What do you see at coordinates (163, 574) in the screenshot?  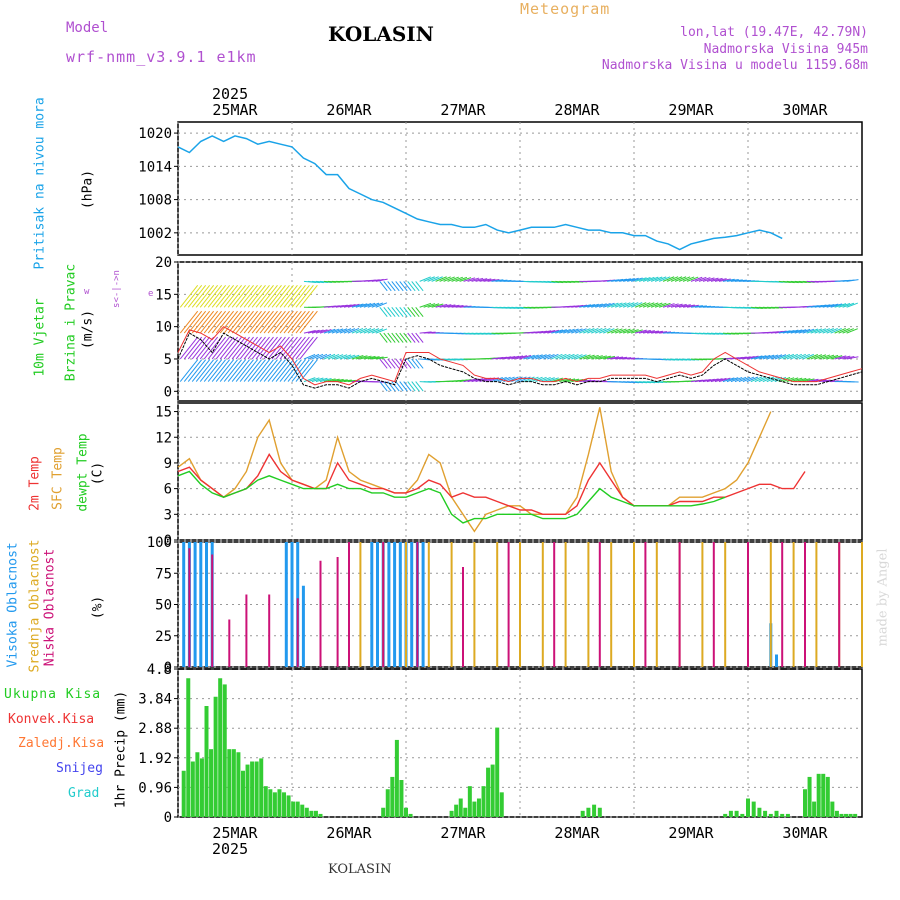 I see `y-tick-label: 75` at bounding box center [163, 574].